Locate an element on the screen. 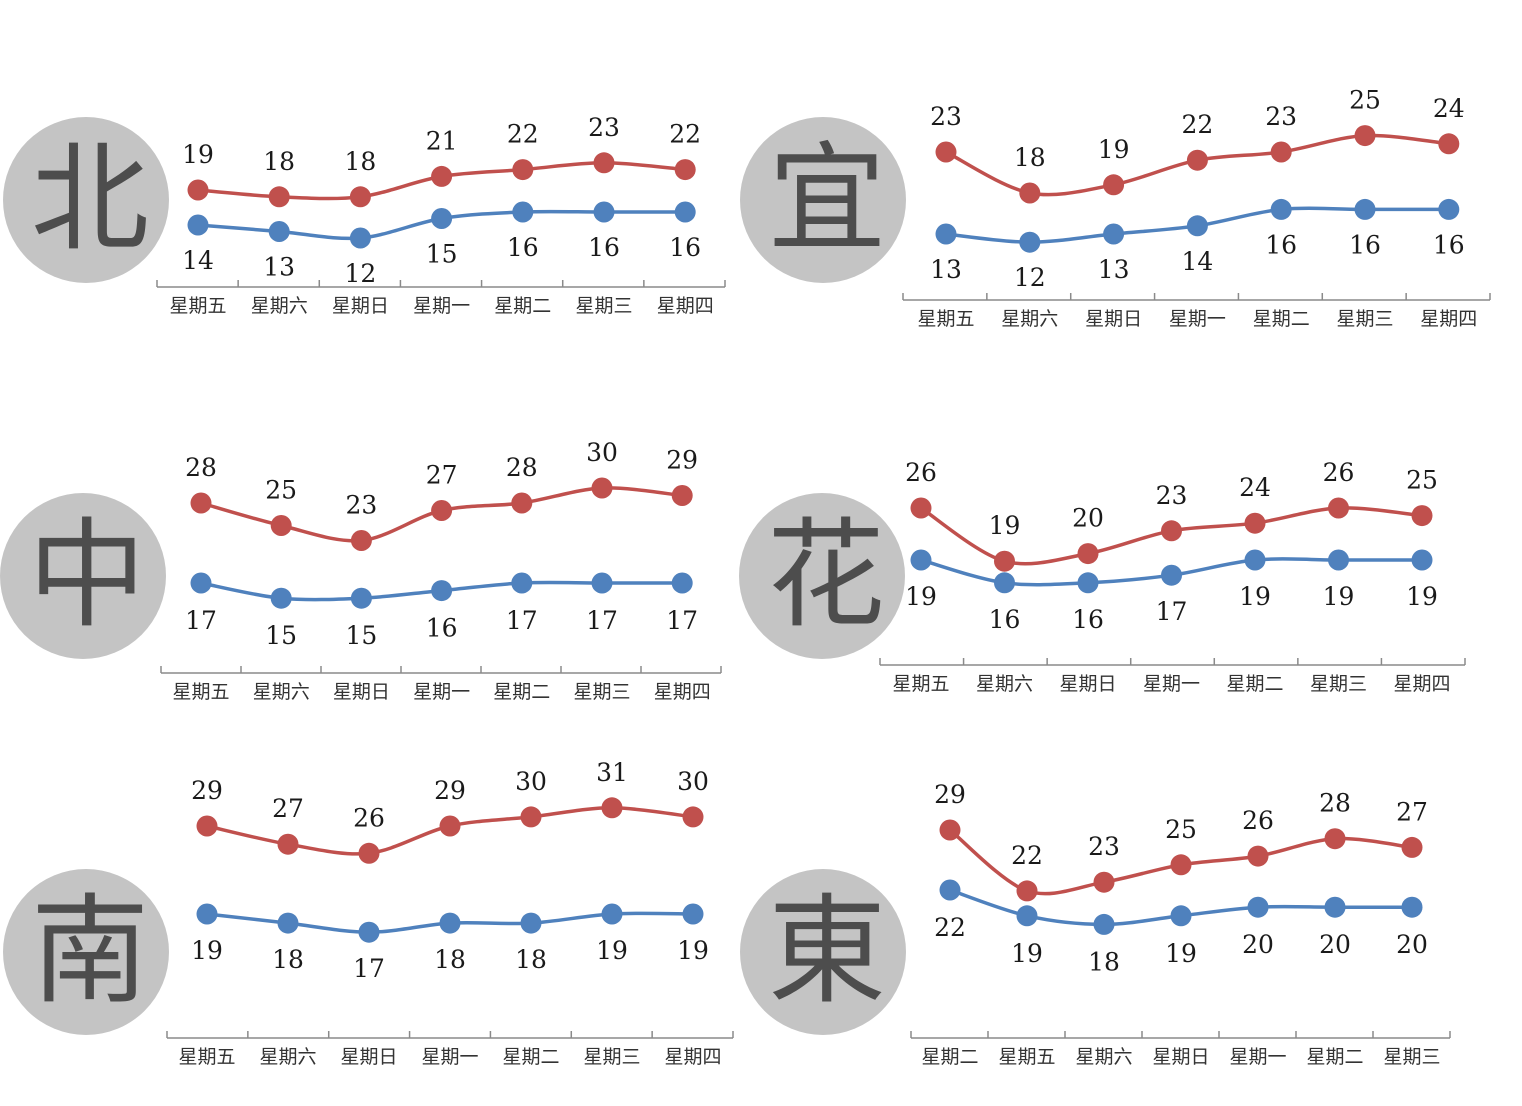 The image size is (1522, 1106). x-tick-label: 星期四 is located at coordinates (685, 306).